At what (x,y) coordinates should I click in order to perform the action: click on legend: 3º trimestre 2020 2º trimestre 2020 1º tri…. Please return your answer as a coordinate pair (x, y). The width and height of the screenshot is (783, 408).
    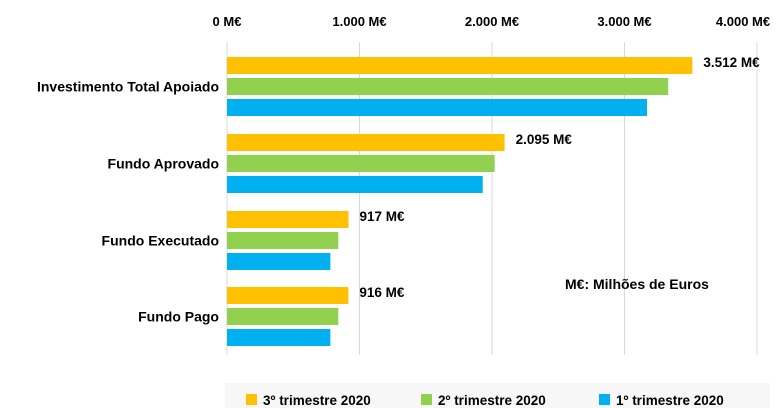
    Looking at the image, I should click on (485, 400).